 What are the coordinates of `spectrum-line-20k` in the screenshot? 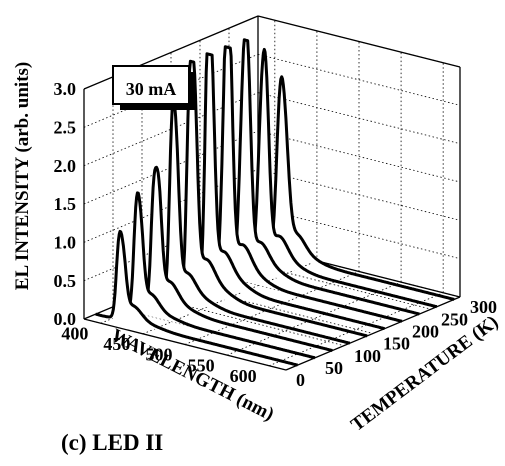 It's located at (196, 298).